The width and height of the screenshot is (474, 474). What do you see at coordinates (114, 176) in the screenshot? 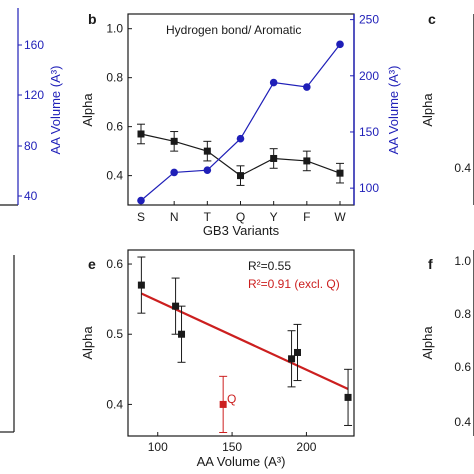
I see `panel-b-y-tick-label: 0.4` at bounding box center [114, 176].